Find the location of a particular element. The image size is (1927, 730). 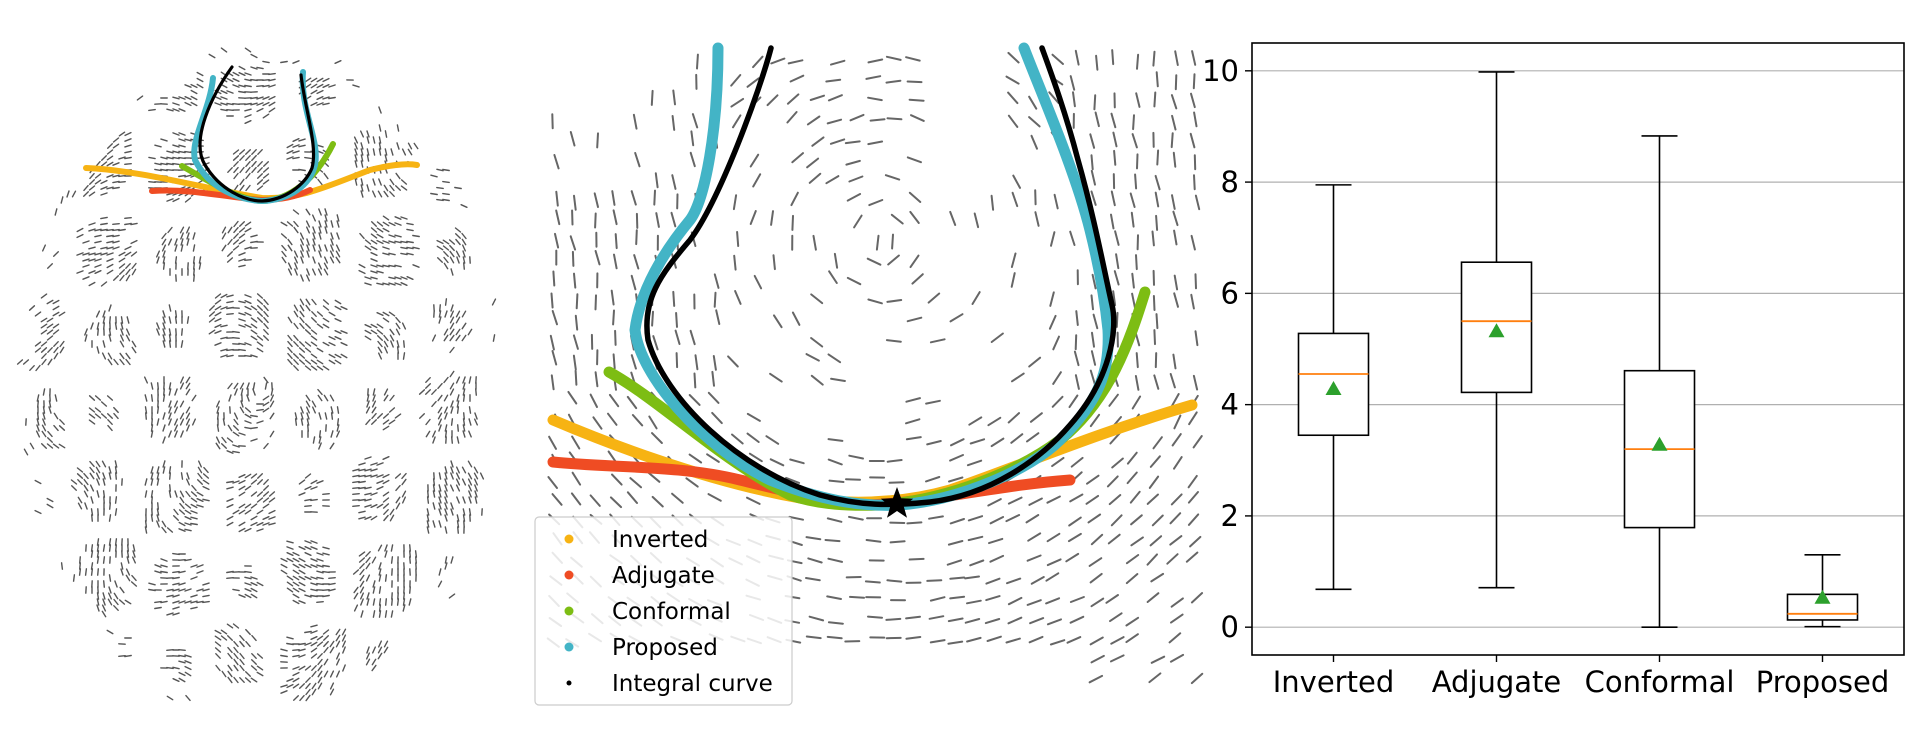

box-inverted is located at coordinates (1333, 387).